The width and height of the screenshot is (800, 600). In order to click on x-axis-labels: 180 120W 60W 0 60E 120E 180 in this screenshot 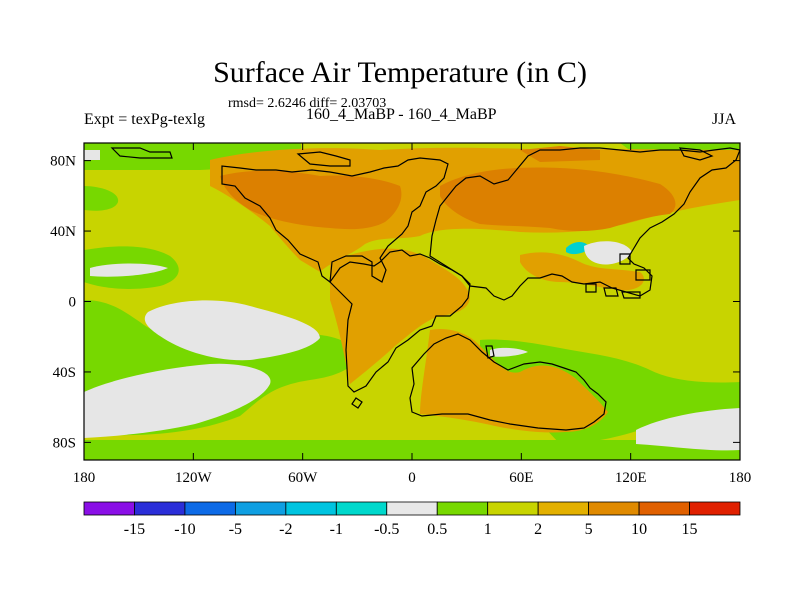, I will do `click(412, 478)`.